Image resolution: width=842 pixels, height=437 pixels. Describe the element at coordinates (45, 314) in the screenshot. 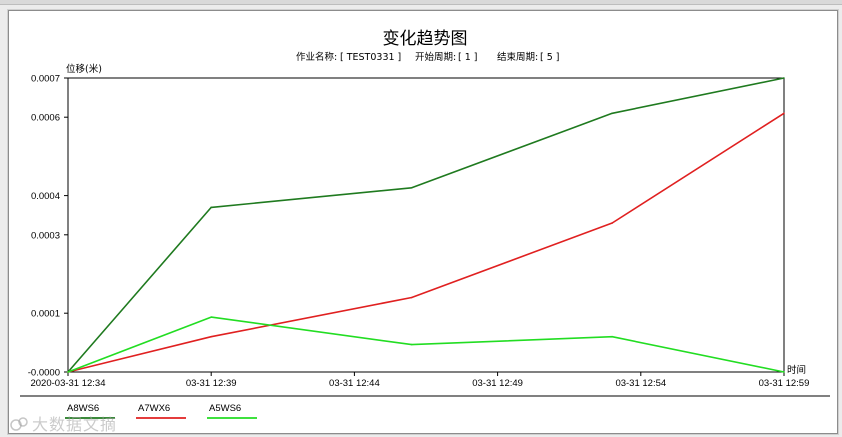

I see `y-tick-label: 0.0001` at that location.